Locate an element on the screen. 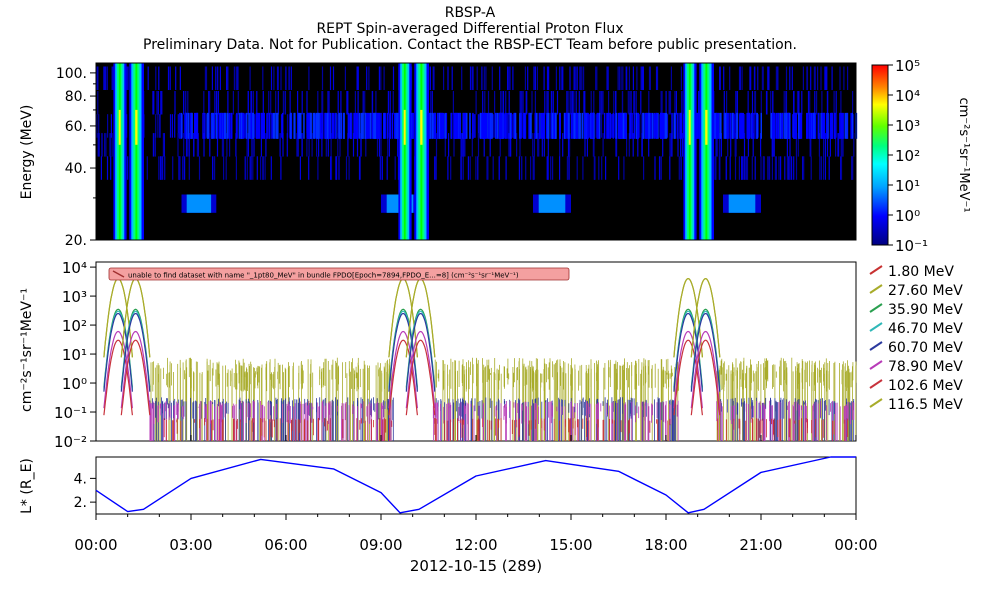  flux-series-line is located at coordinates (135, 352).